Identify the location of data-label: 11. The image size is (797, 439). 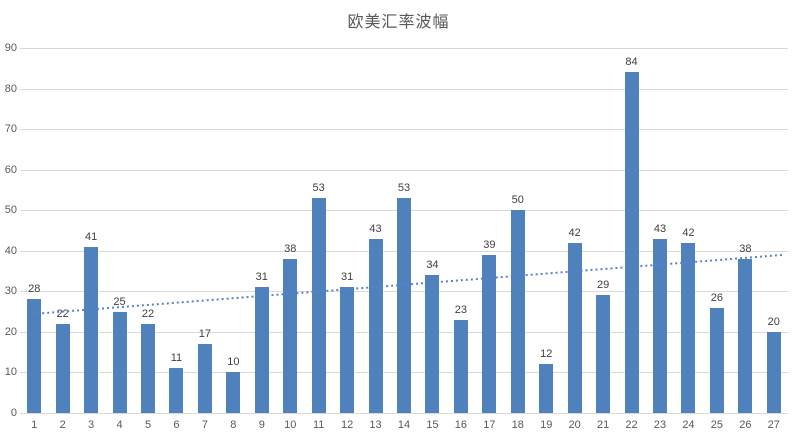
(176, 358).